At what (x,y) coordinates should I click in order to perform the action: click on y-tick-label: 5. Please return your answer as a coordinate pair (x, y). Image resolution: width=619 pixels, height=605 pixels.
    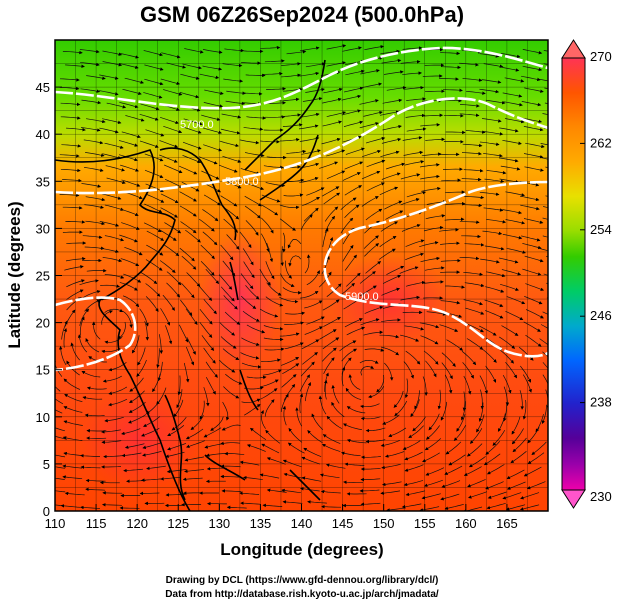
    Looking at the image, I should click on (46, 464).